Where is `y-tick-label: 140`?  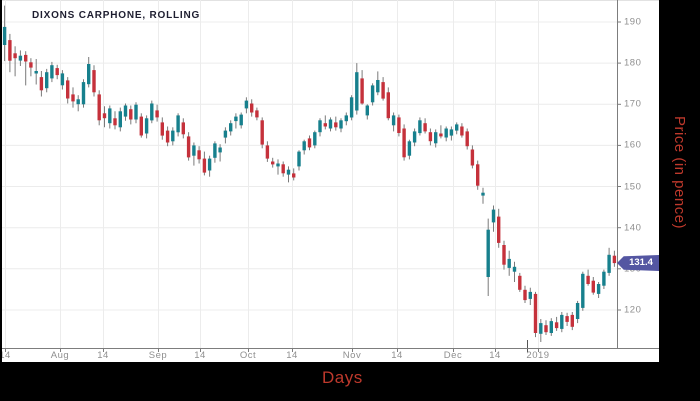
y-tick-label: 140 is located at coordinates (633, 228).